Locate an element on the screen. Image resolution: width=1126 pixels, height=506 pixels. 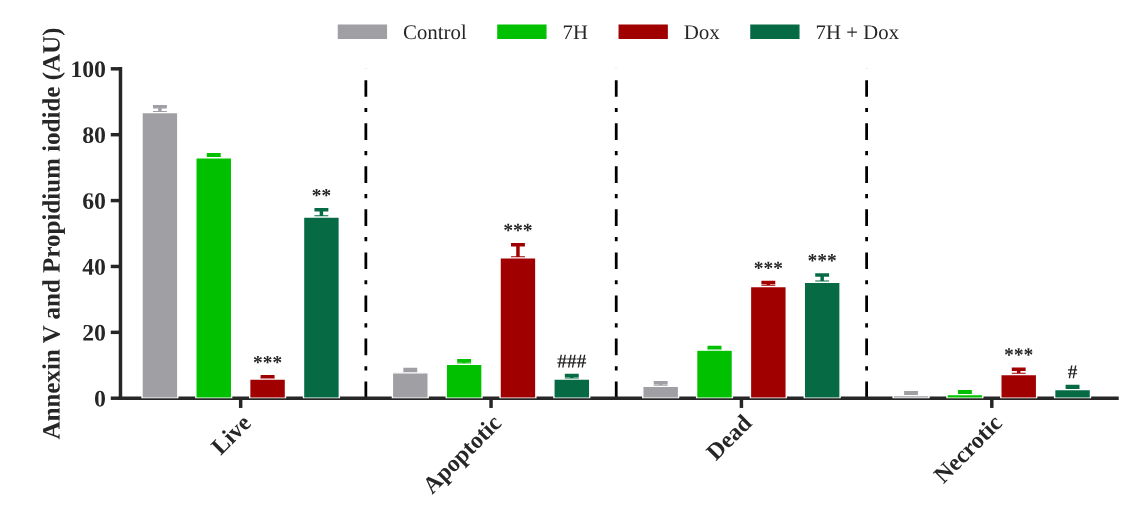
y-tick-label: 40 is located at coordinates (93, 266).